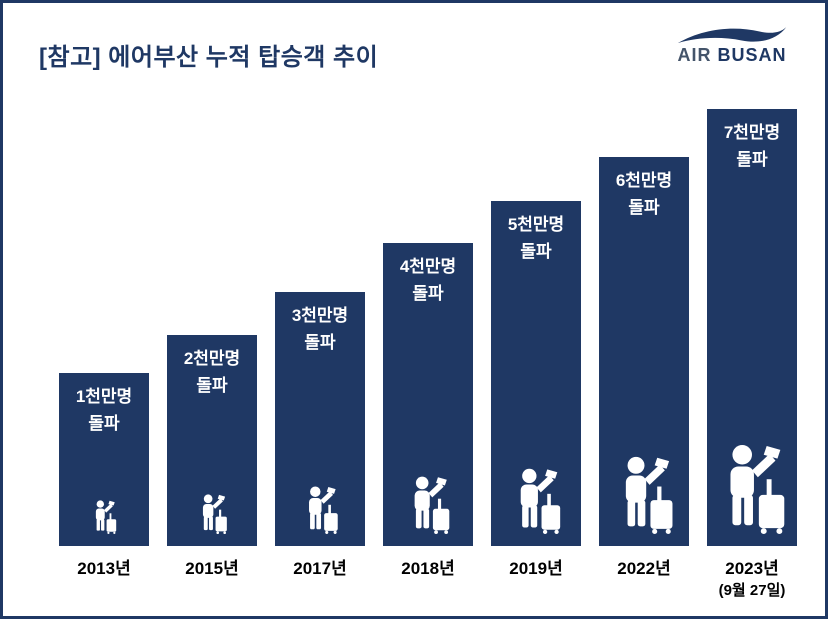 This screenshot has height=619, width=828. What do you see at coordinates (644, 568) in the screenshot?
I see `year-label: 2022년` at bounding box center [644, 568].